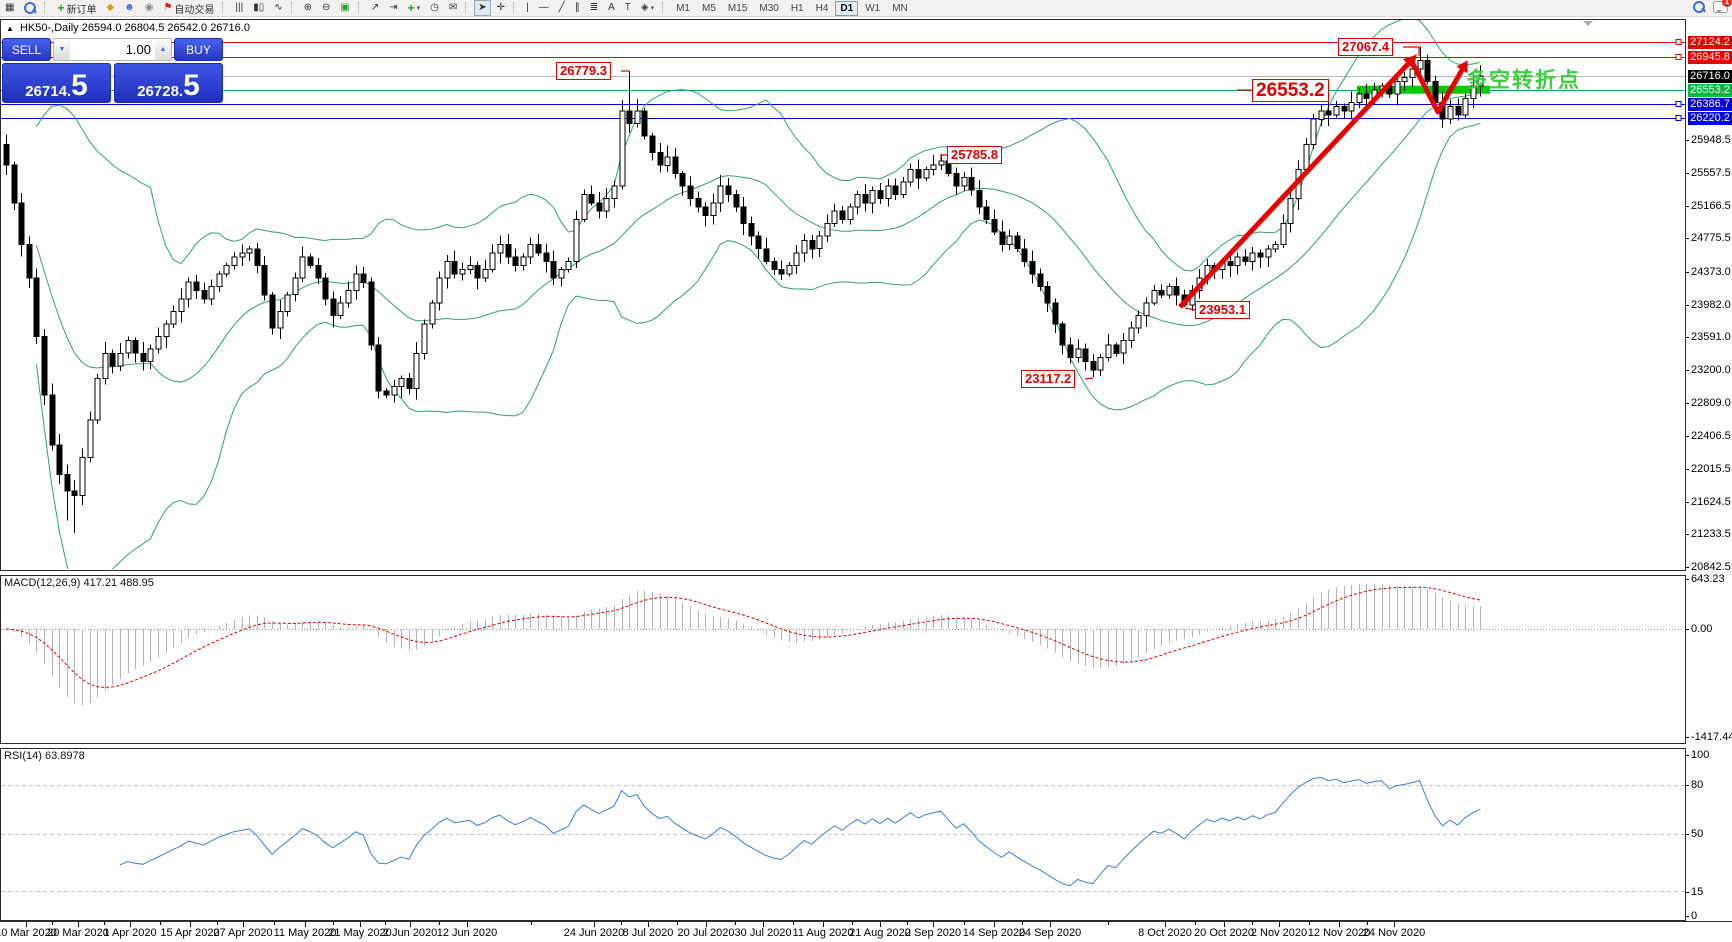 The width and height of the screenshot is (1732, 942). Describe the element at coordinates (110, 7) in the screenshot. I see `funds-icon: ◆` at that location.